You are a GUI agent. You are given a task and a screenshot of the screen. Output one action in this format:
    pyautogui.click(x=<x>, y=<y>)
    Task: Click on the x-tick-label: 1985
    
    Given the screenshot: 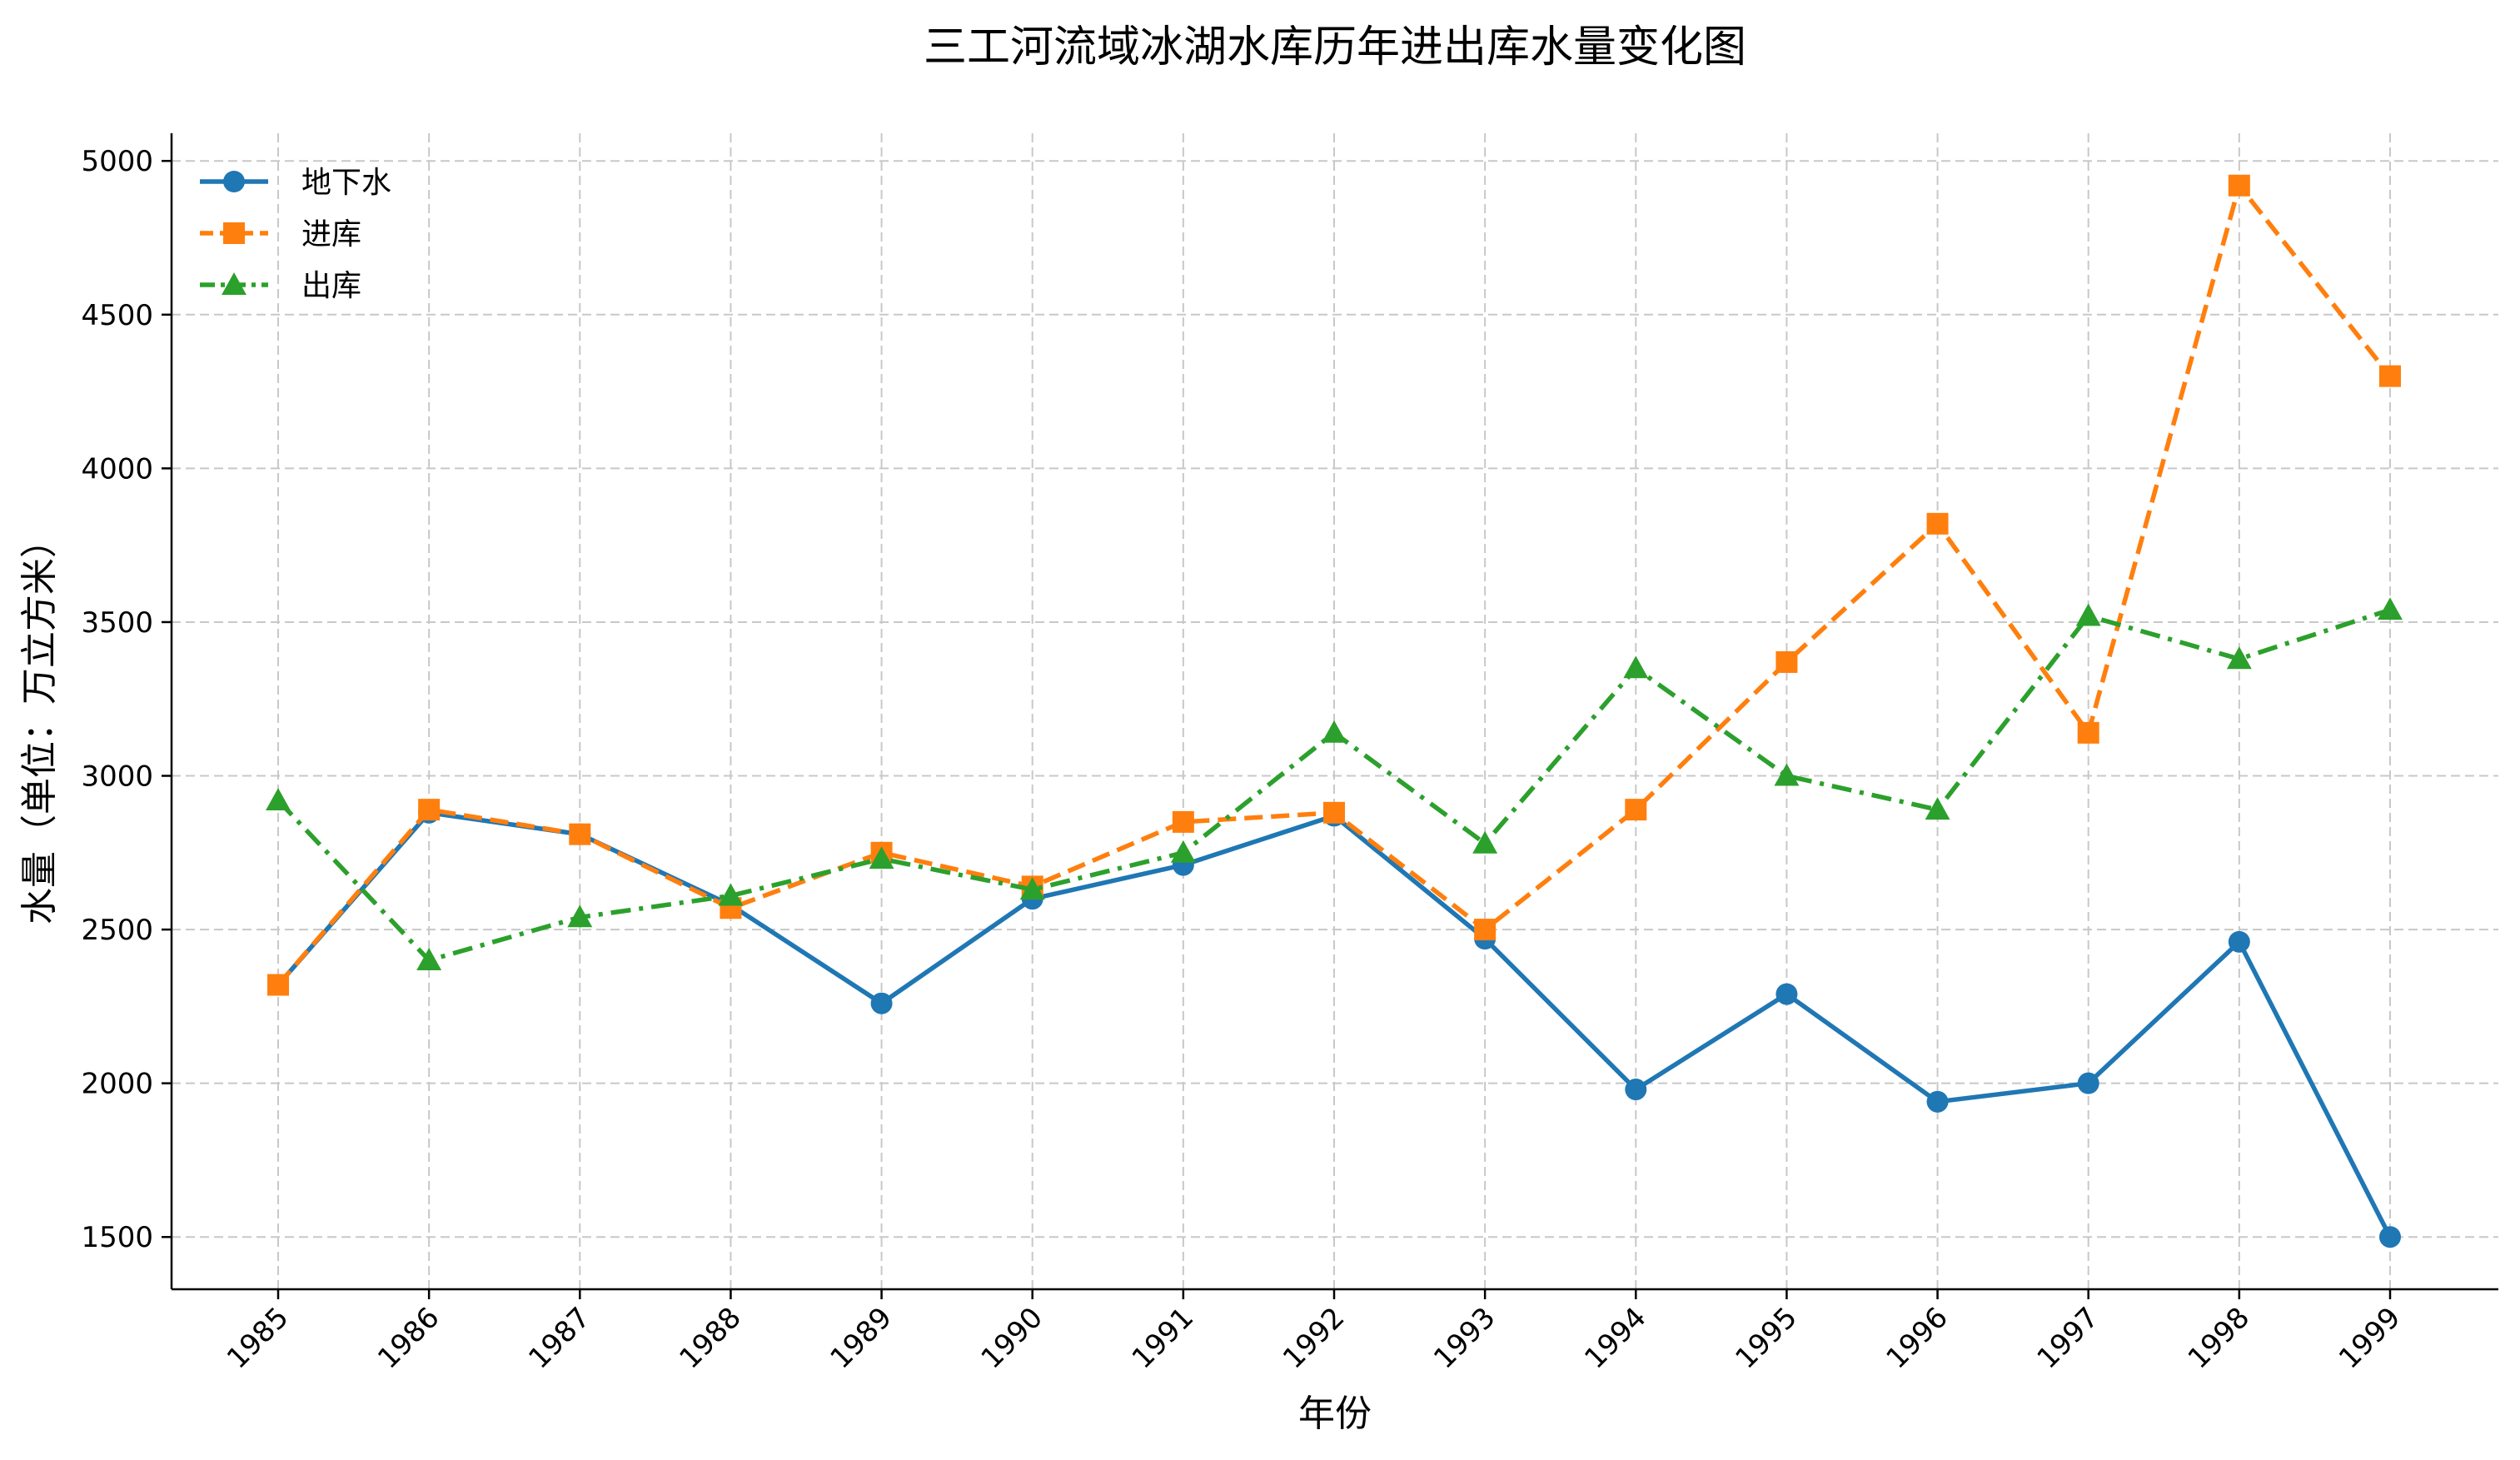 What is the action you would take?
    pyautogui.click(x=258, y=1338)
    